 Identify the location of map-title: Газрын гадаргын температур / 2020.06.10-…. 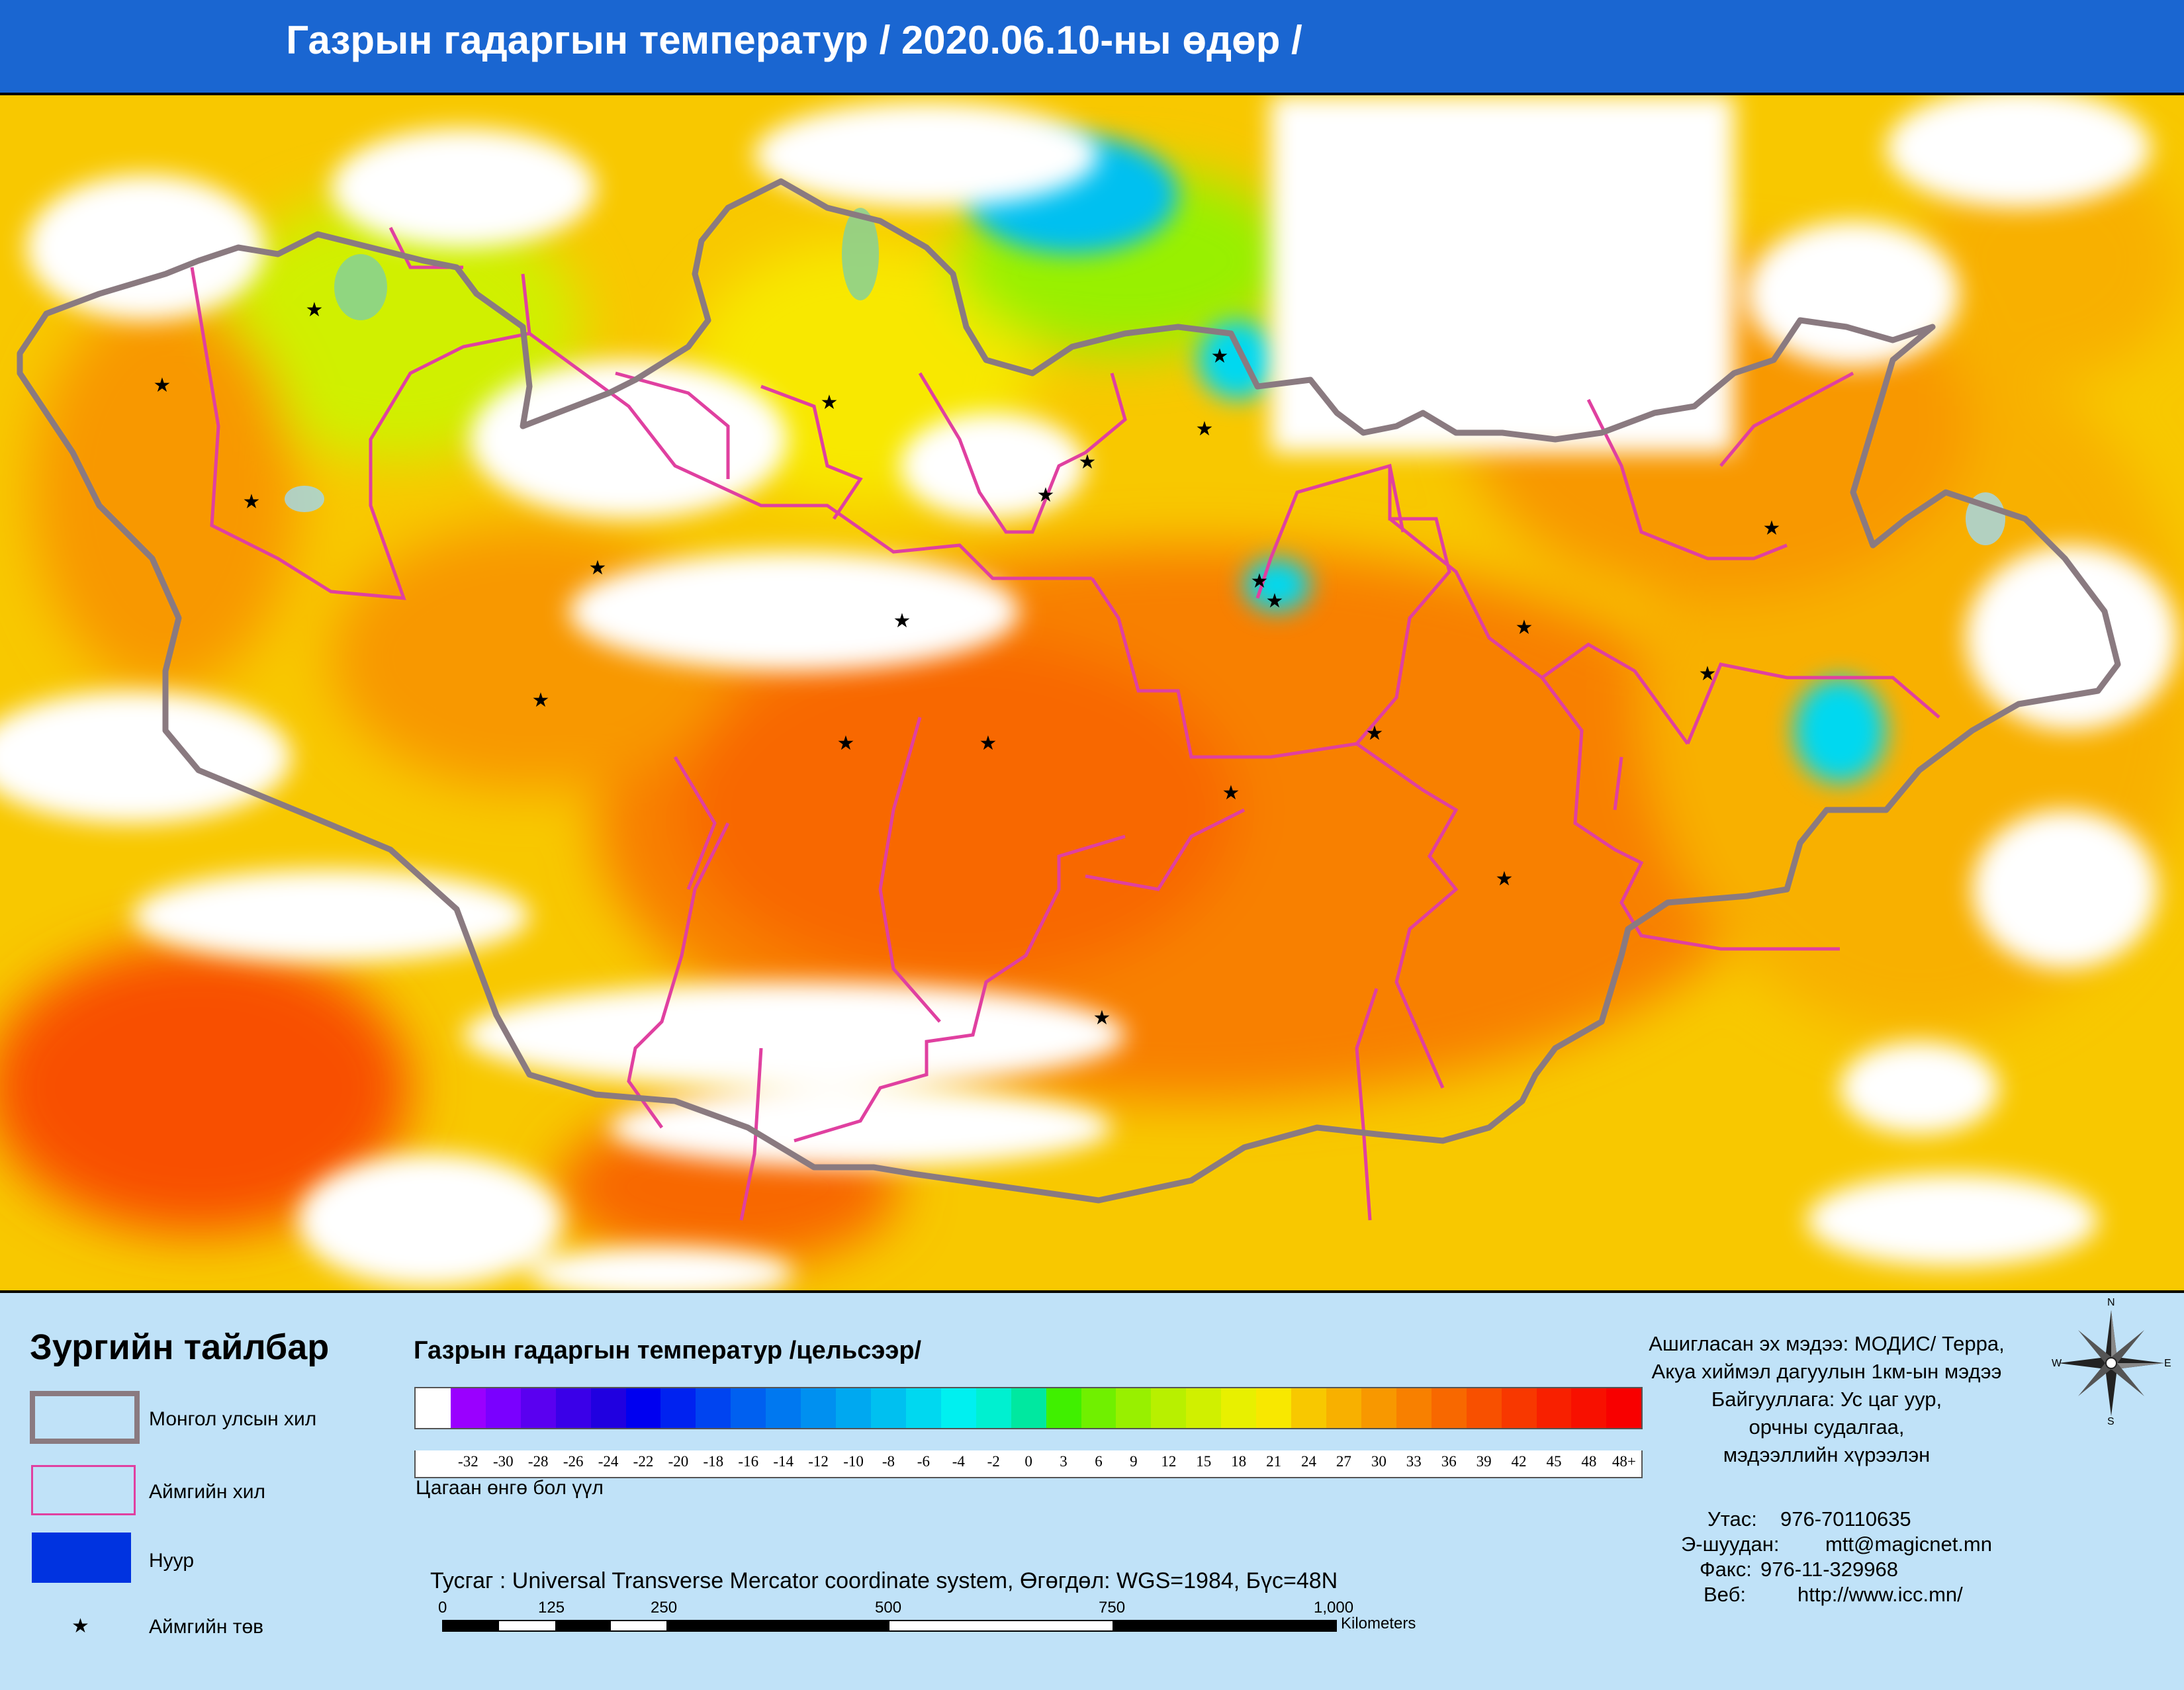
(794, 40).